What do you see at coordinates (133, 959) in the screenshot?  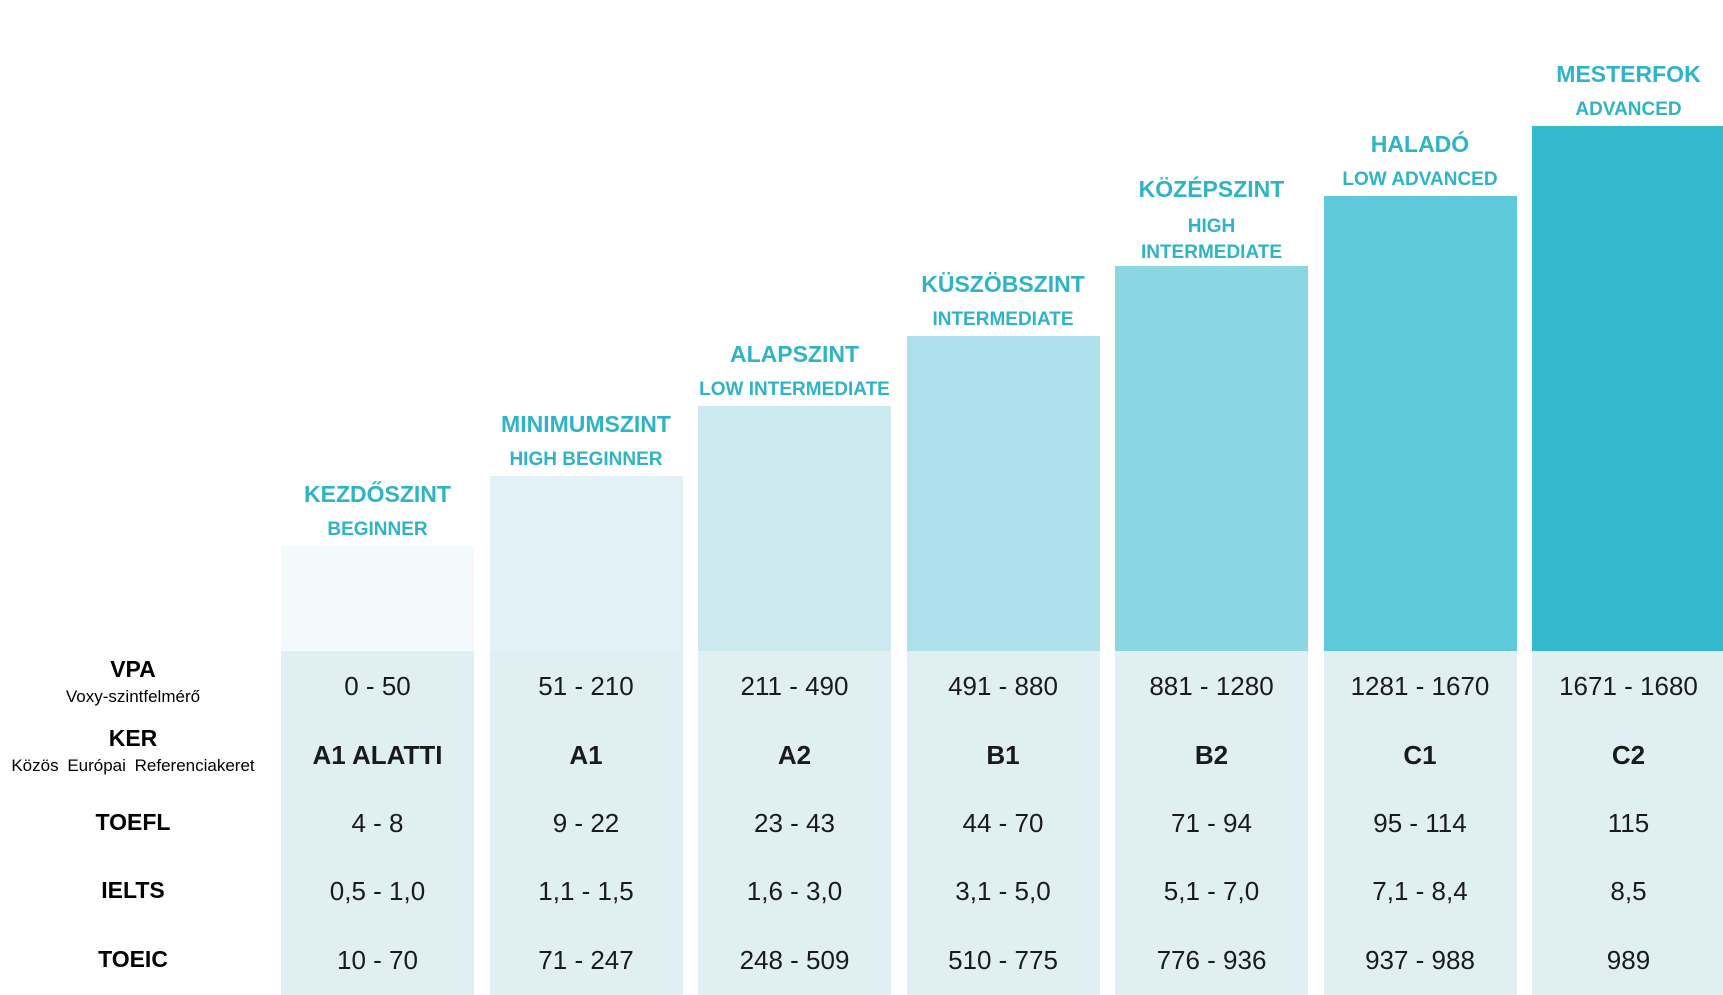 I see `row-label-toeic: TOEIC` at bounding box center [133, 959].